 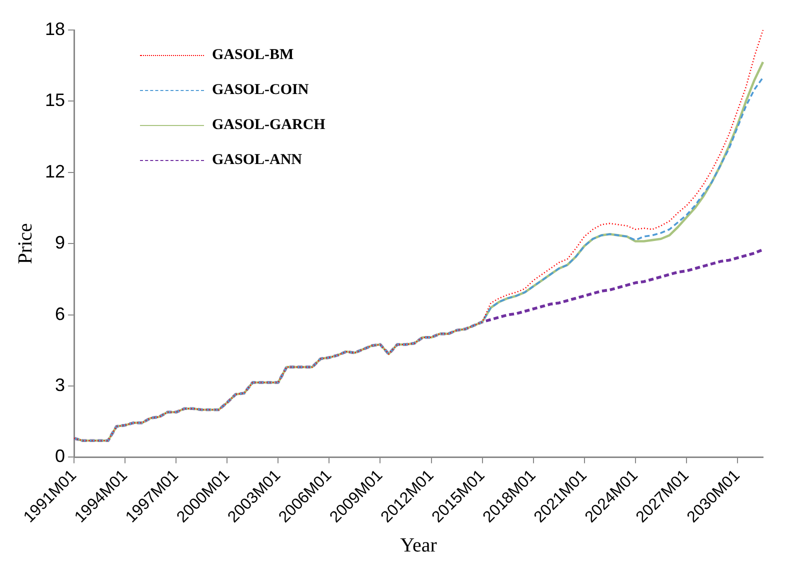 I want to click on y-tick-label: 9, so click(x=60, y=242).